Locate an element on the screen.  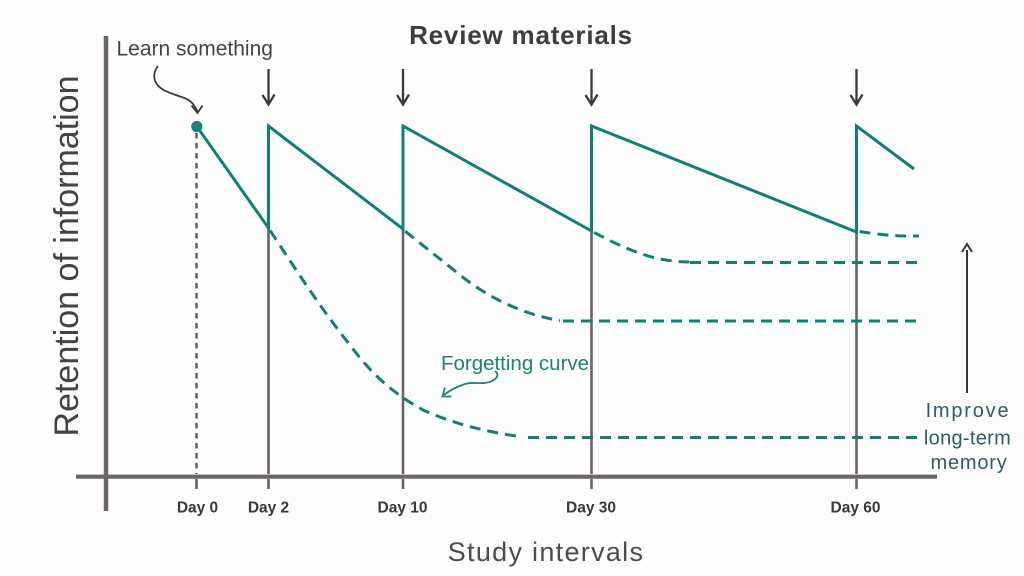
svg-text: Day 2 is located at coordinates (268, 508).